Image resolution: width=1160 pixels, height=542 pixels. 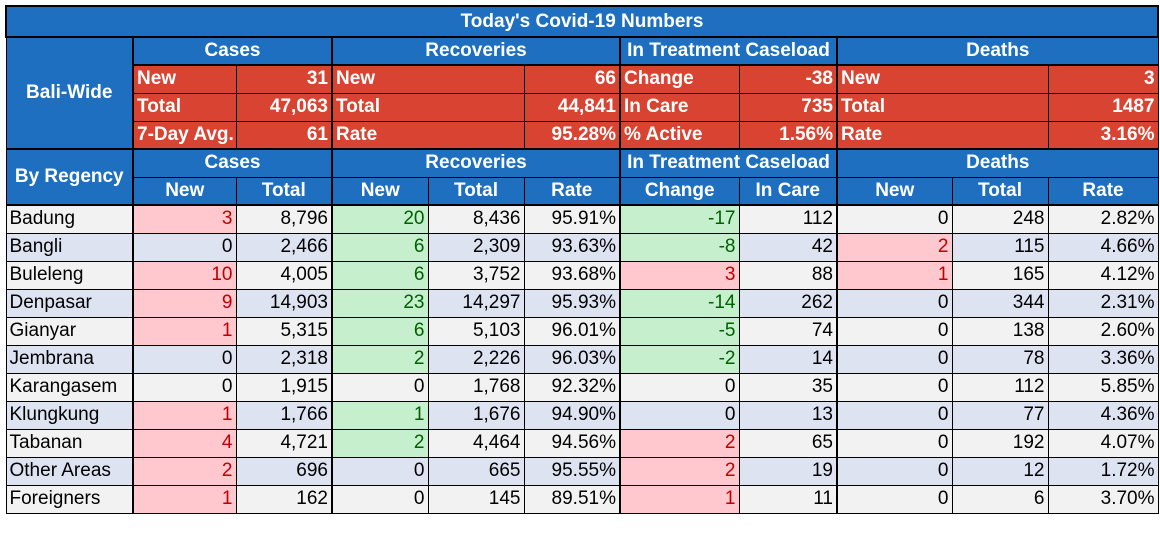 What do you see at coordinates (679, 303) in the screenshot?
I see `table-cell: -14` at bounding box center [679, 303].